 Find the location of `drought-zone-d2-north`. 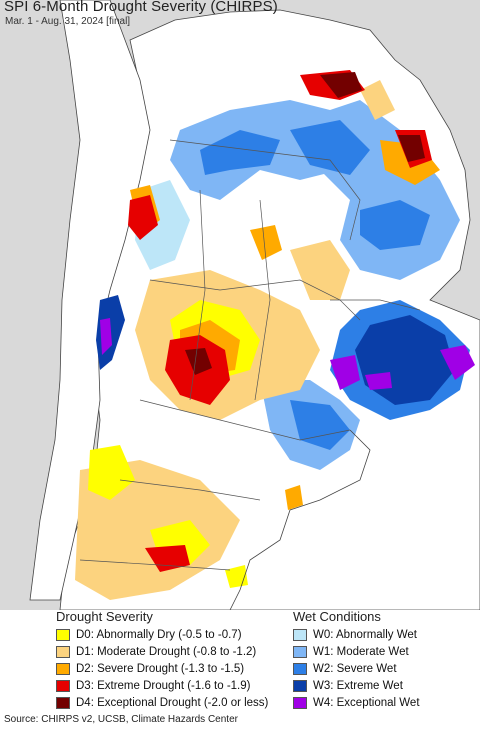

drought-zone-d2-north is located at coordinates (266, 242).